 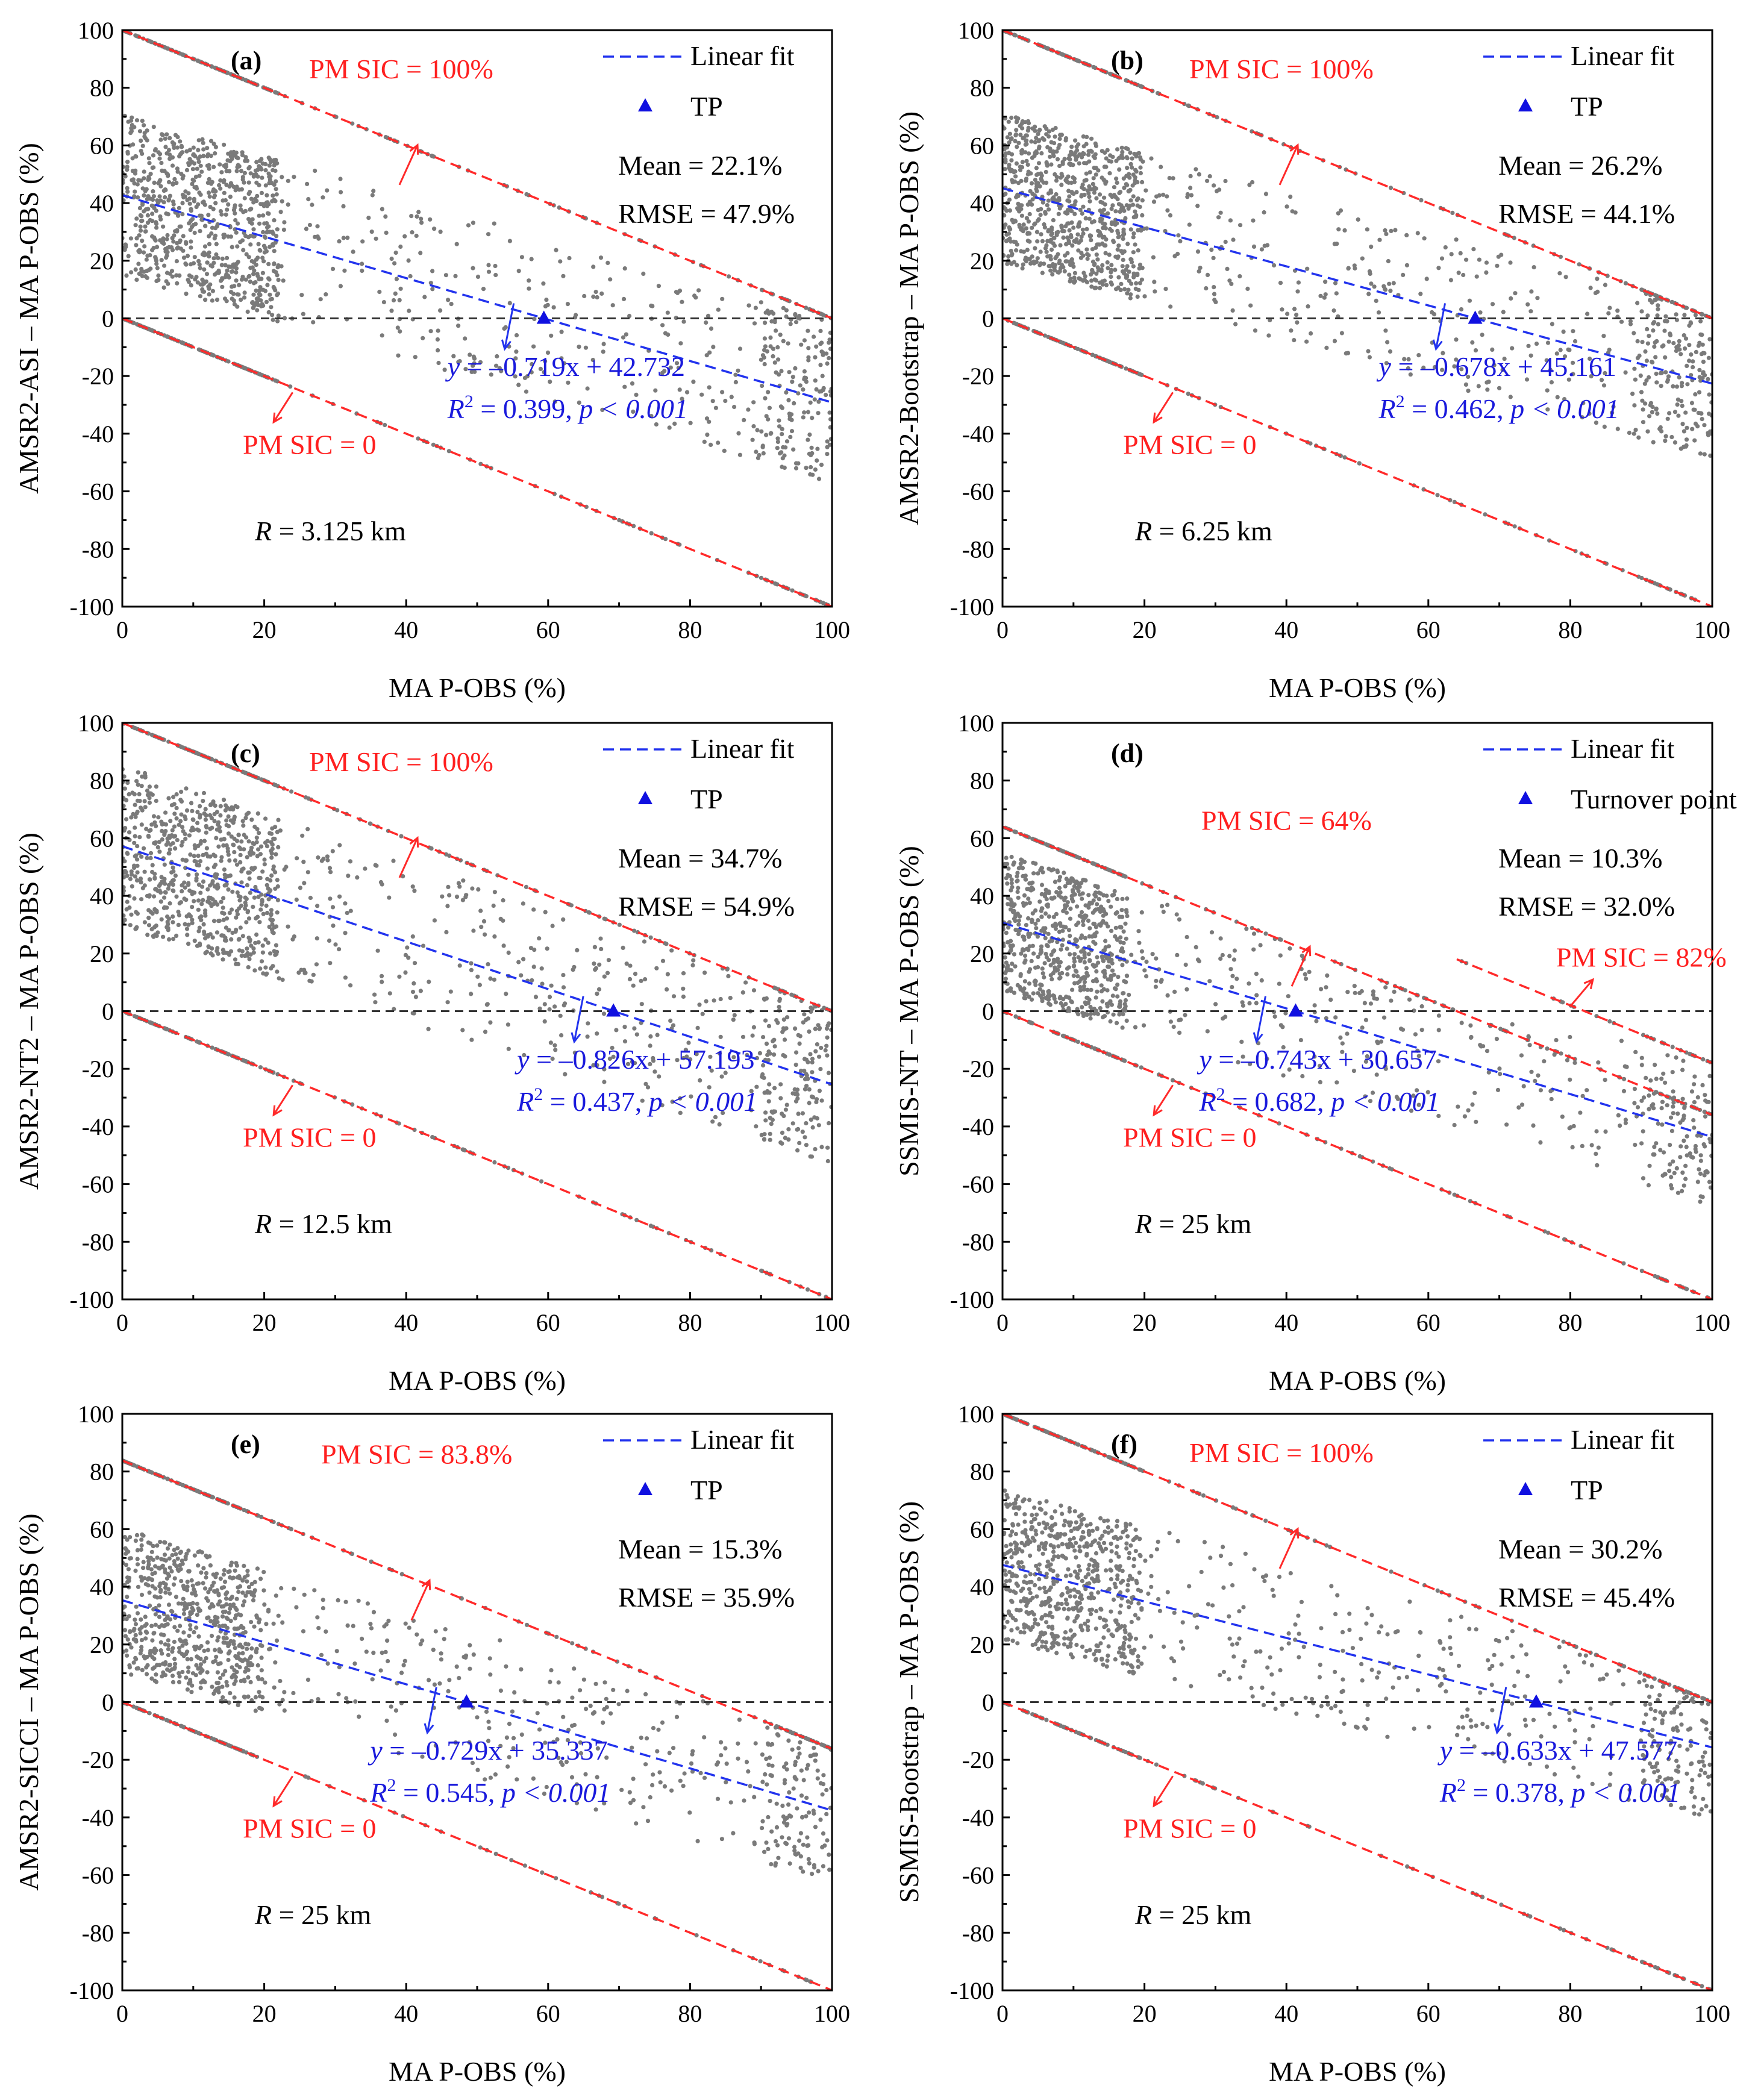 I want to click on fit-r2: R2 = 0.437, p < 0.001, so click(x=636, y=1100).